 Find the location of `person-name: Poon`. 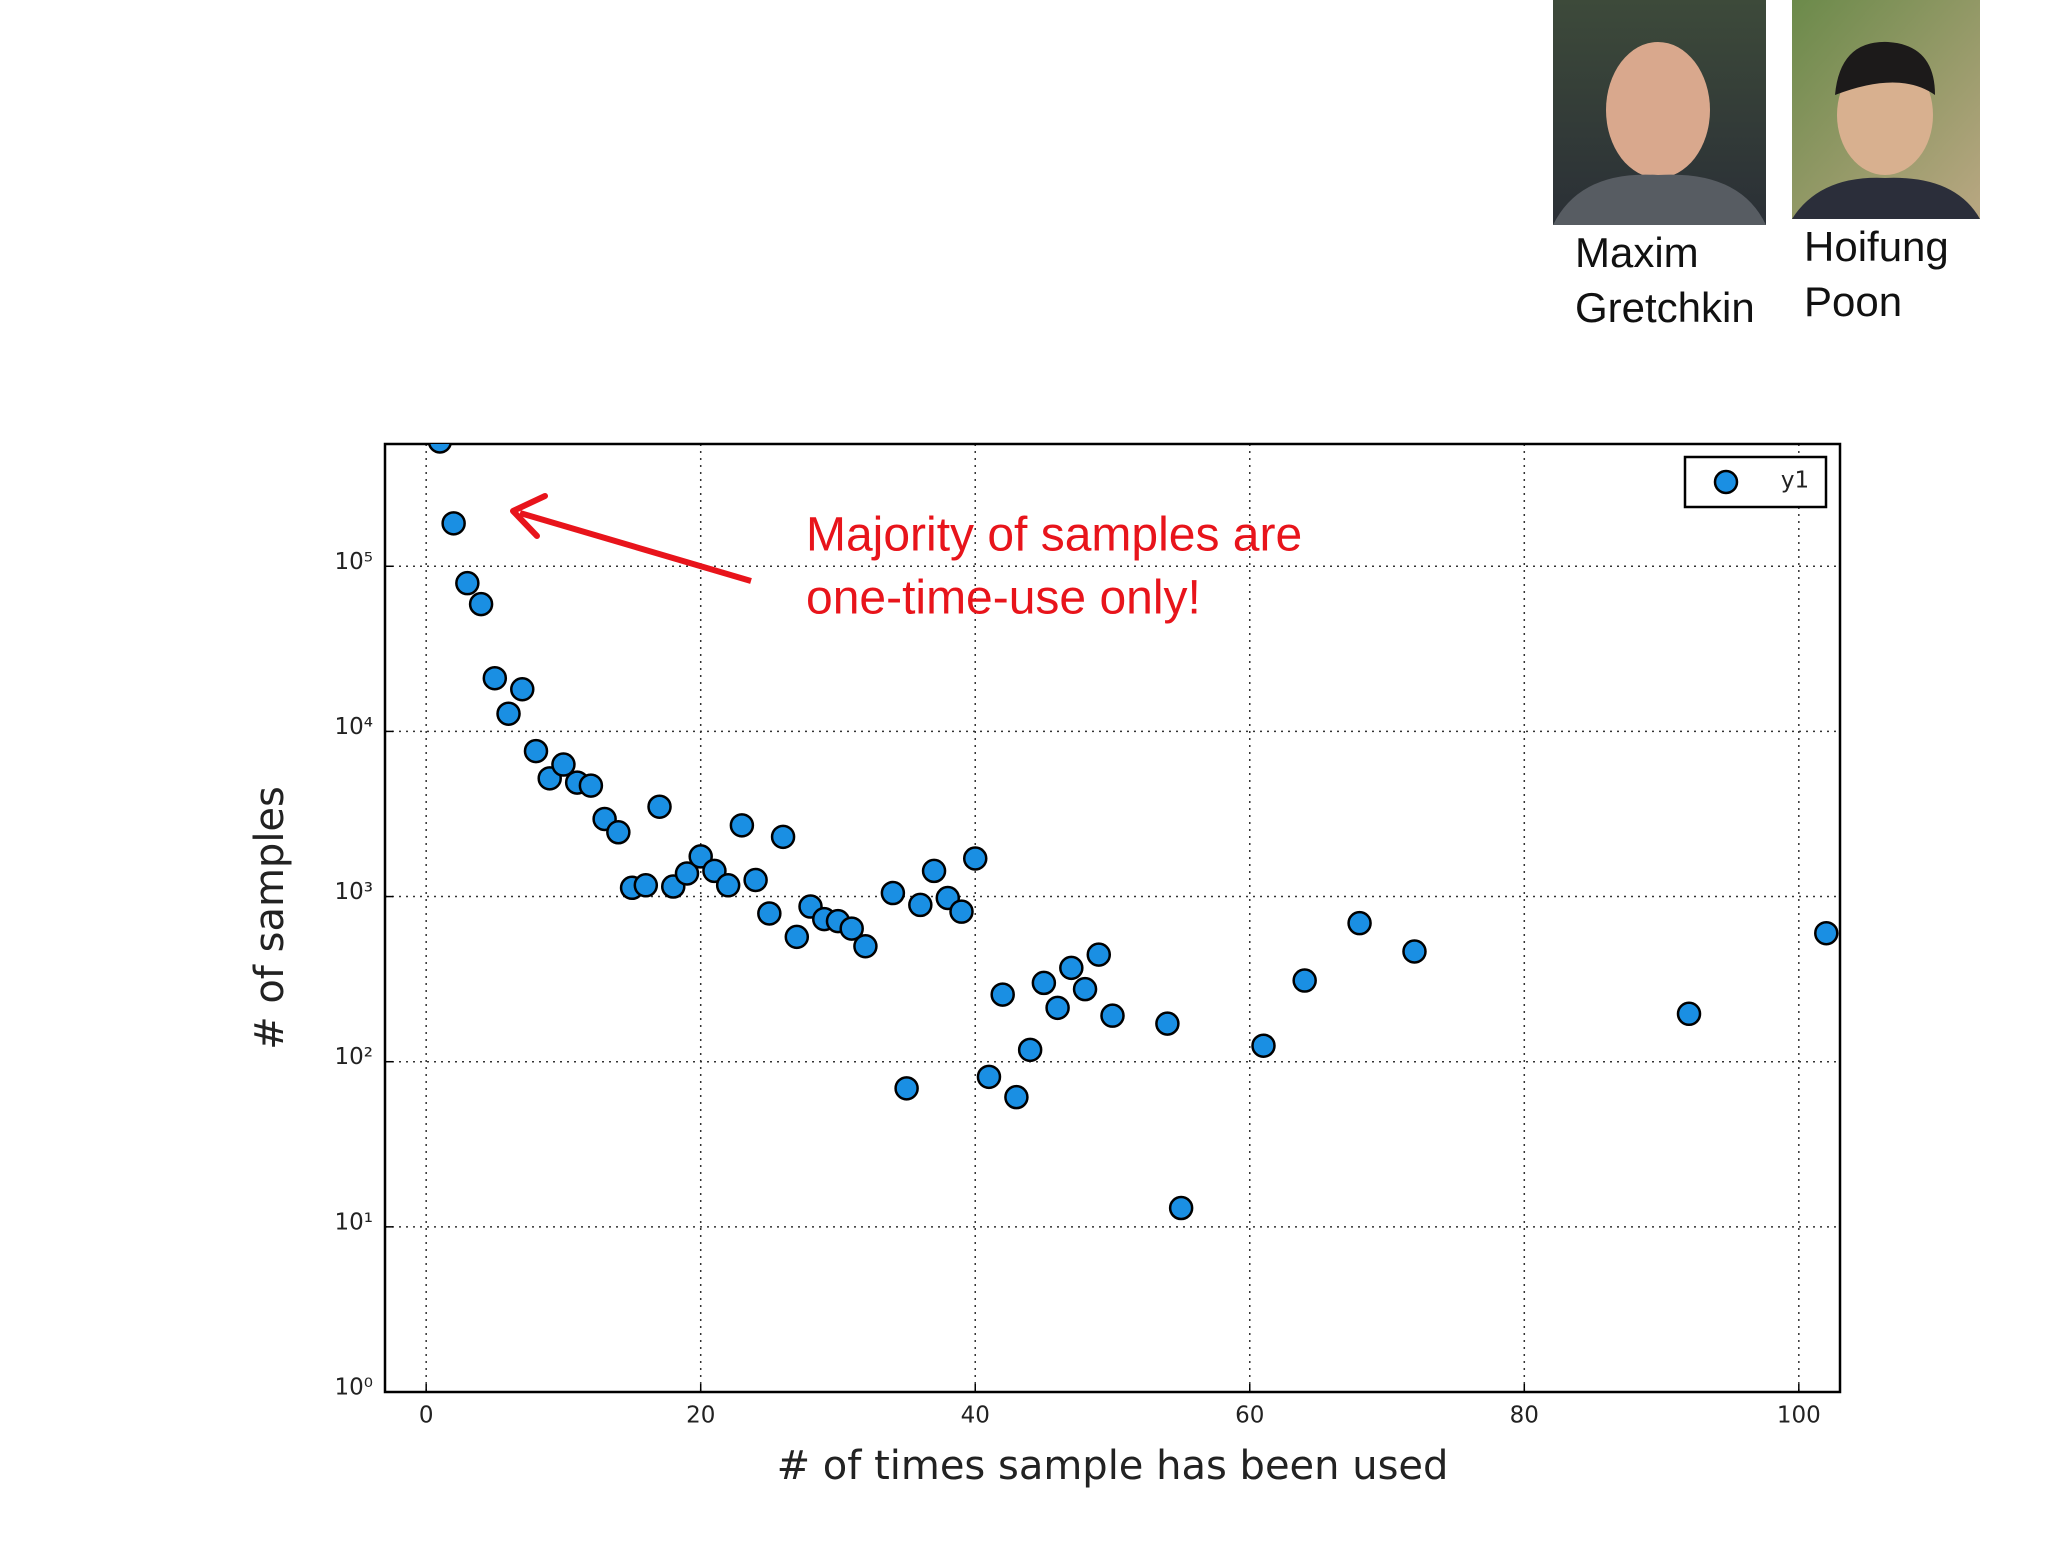

person-name: Poon is located at coordinates (1853, 301).